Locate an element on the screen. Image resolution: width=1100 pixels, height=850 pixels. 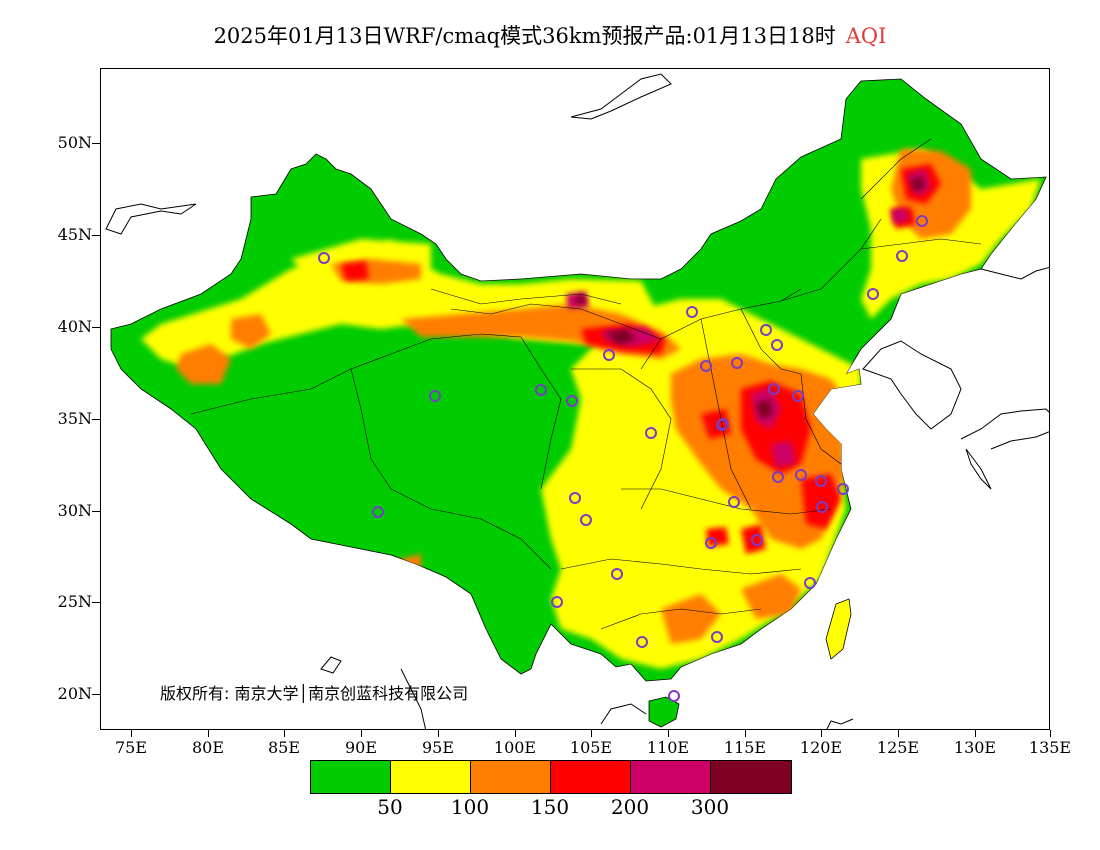
legend-swatch-very-unhealthy is located at coordinates (671, 777).